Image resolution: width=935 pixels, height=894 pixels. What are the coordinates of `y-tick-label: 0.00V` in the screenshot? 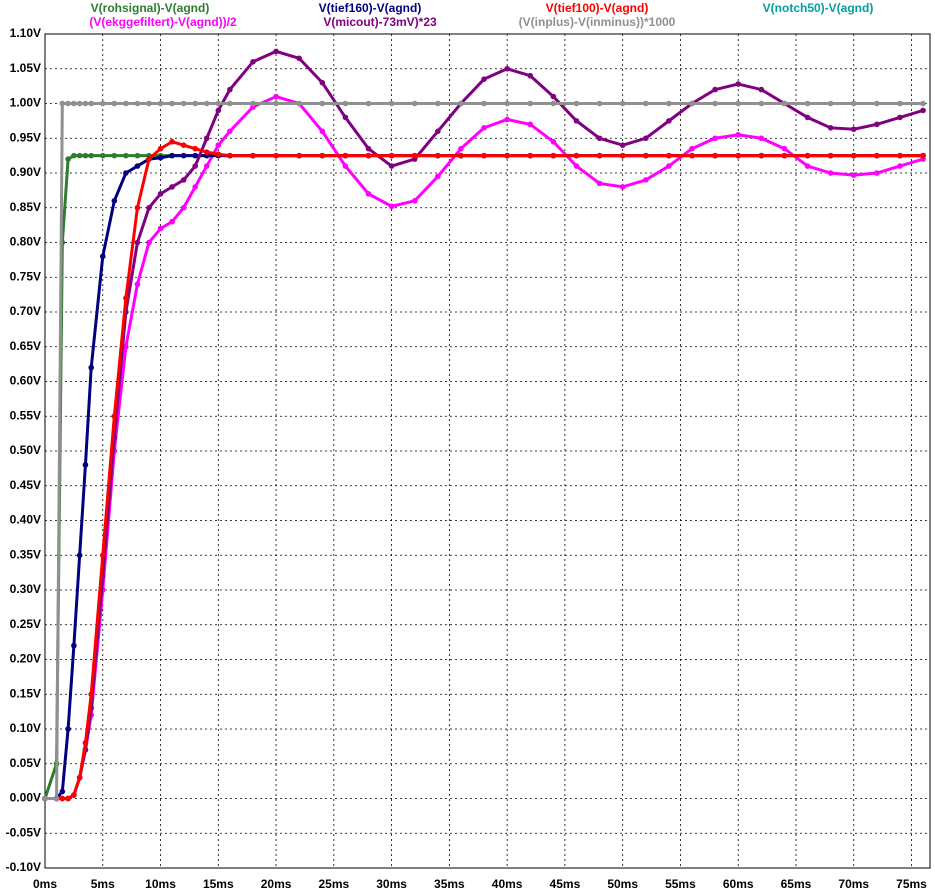 It's located at (25, 798).